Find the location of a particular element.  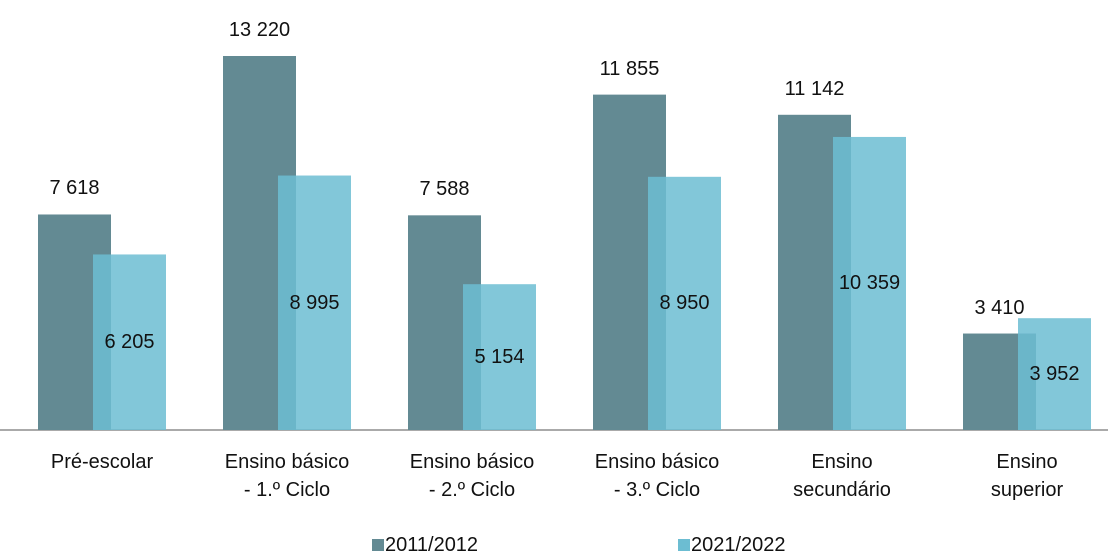

value-label: 5 154 is located at coordinates (499, 357).